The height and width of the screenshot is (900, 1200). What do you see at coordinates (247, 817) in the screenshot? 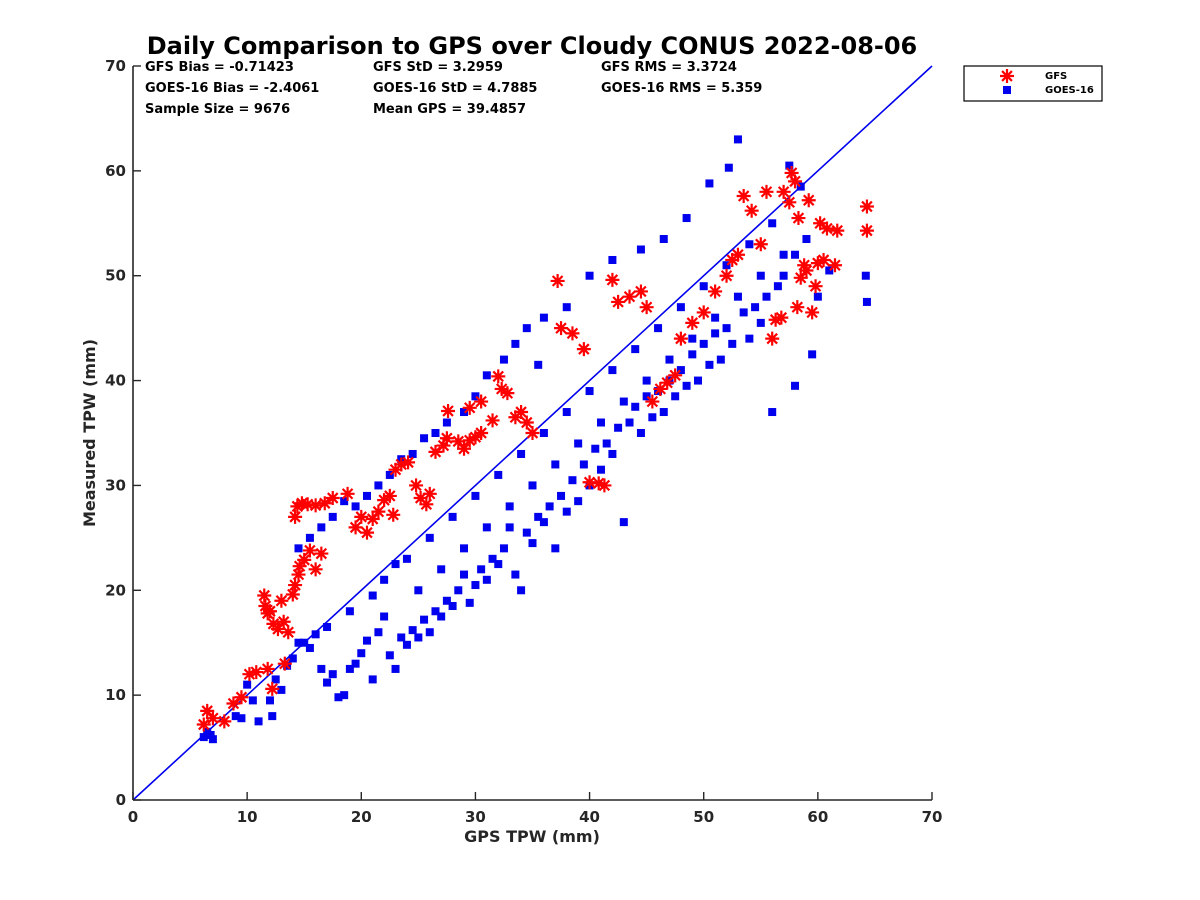
I see `x-tick-label: 10` at bounding box center [247, 817].